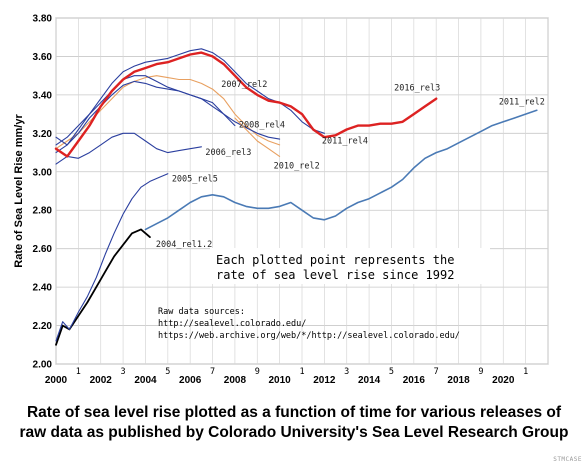  I want to click on y-axis-label: Rate of Sea Level Rise mm/yr, so click(19, 191).